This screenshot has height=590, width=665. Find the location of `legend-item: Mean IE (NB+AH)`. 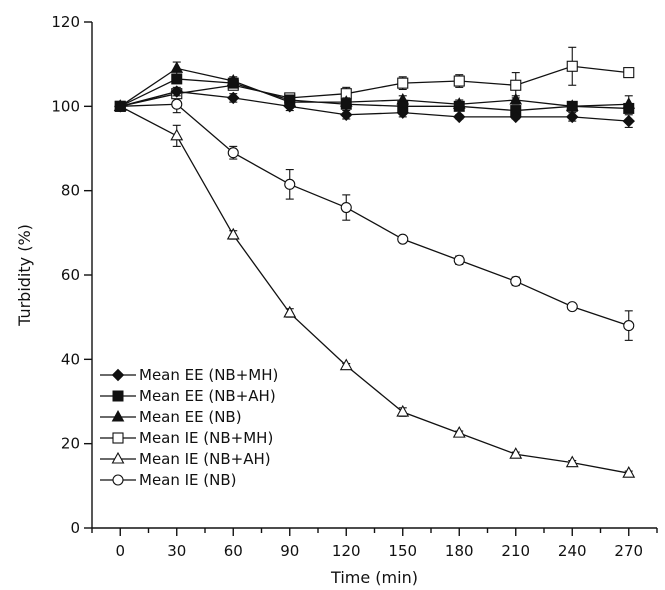

legend-item: Mean IE (NB+AH) is located at coordinates (185, 459).